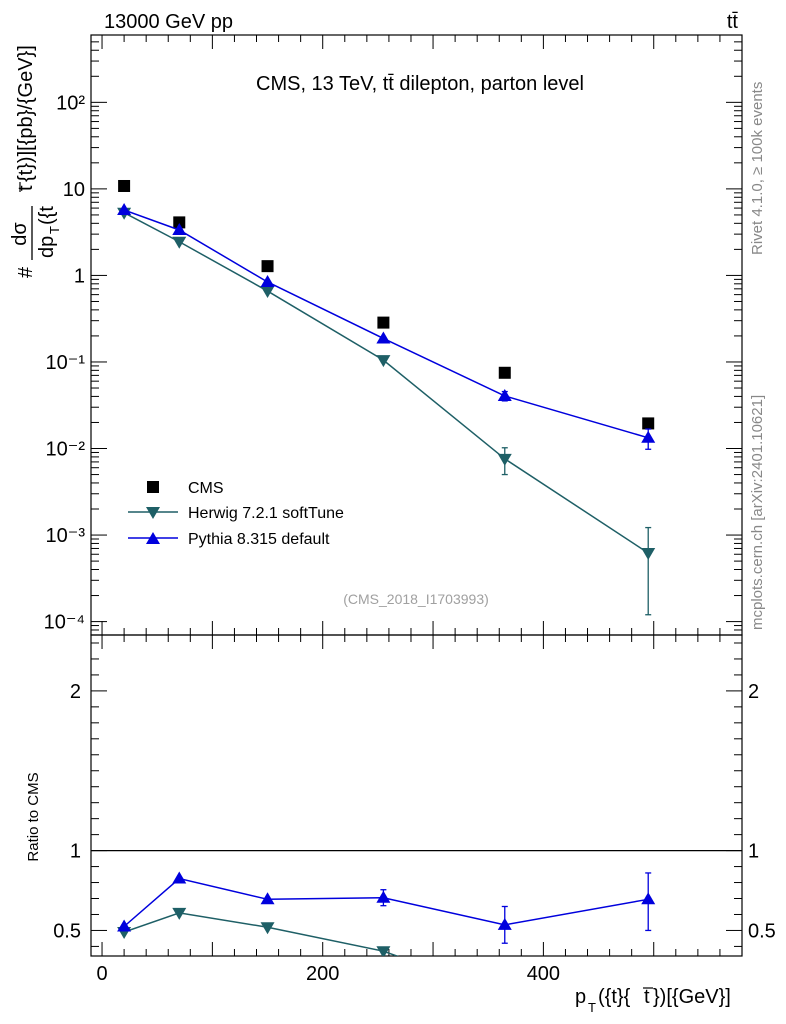 This screenshot has width=786, height=1024. I want to click on y-tick-label: 10⁻³, so click(66, 536).